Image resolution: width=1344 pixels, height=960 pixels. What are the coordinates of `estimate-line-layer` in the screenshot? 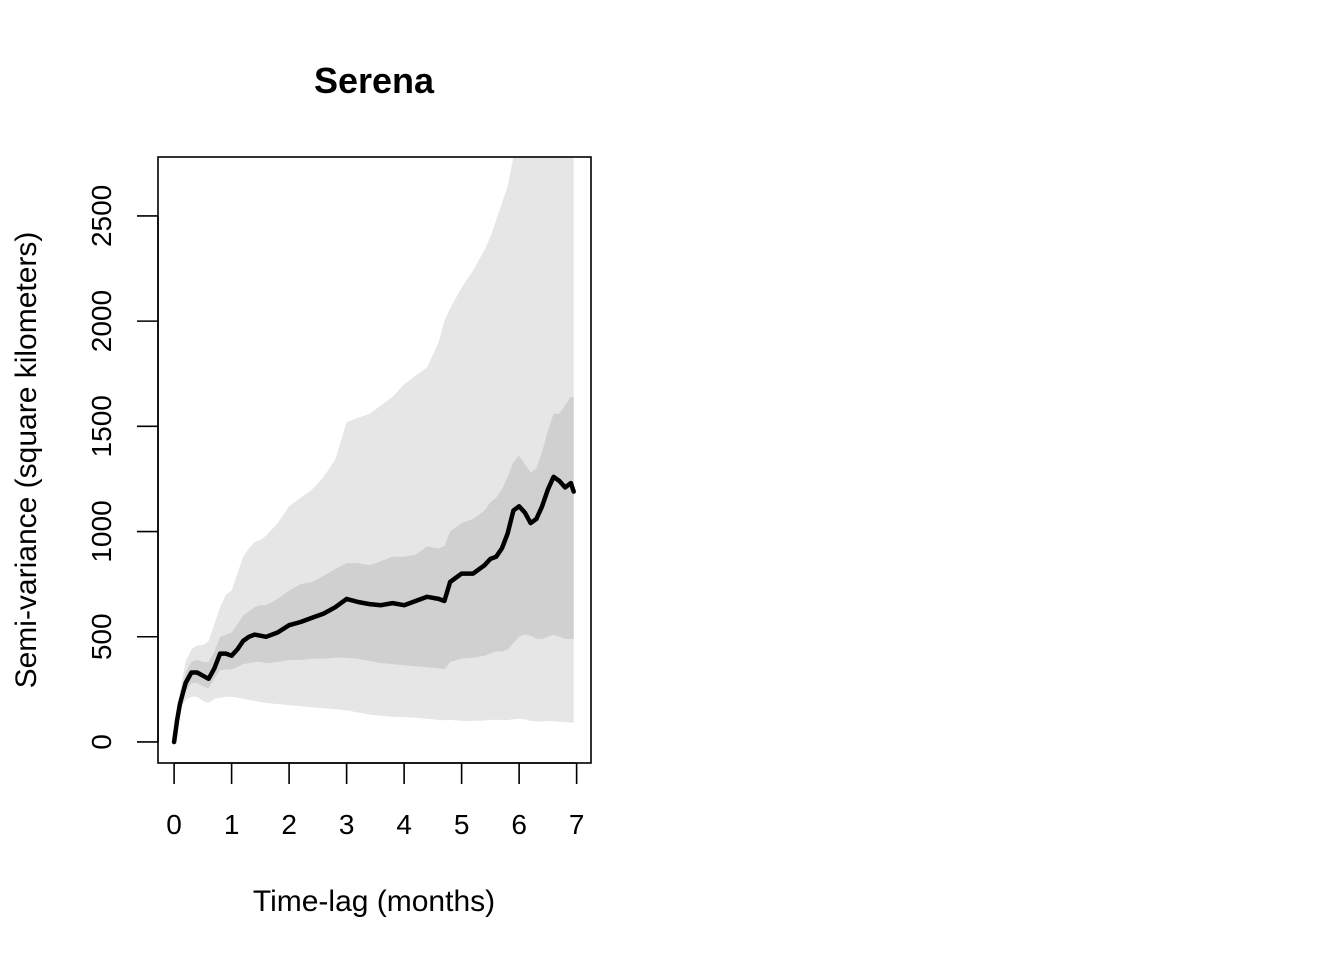 It's located at (373, 609).